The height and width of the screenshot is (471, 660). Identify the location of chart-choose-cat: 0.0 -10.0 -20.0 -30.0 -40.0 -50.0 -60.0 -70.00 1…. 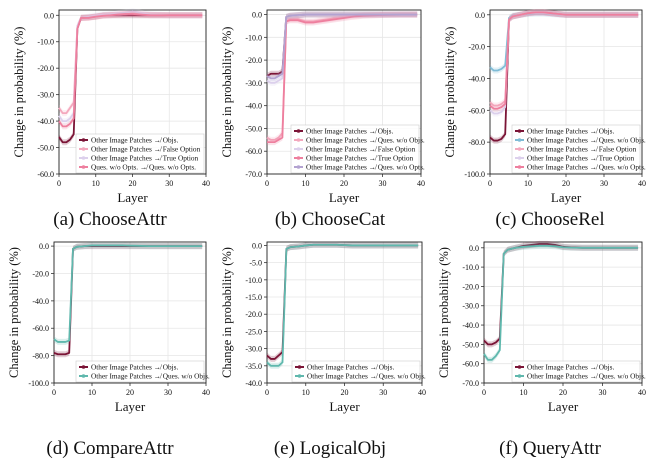
(322, 107).